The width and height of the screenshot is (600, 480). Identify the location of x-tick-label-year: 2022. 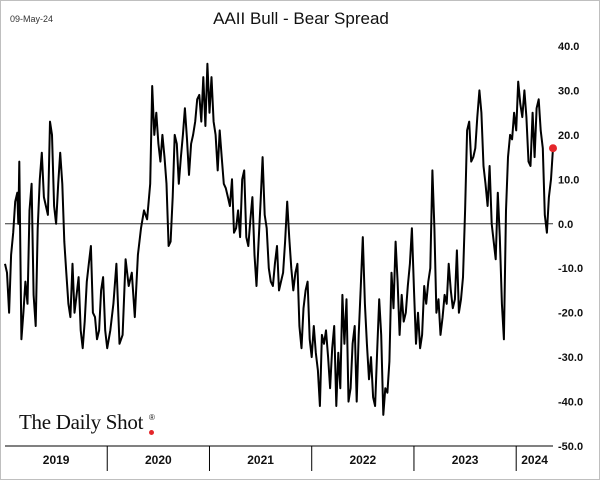
(362, 460).